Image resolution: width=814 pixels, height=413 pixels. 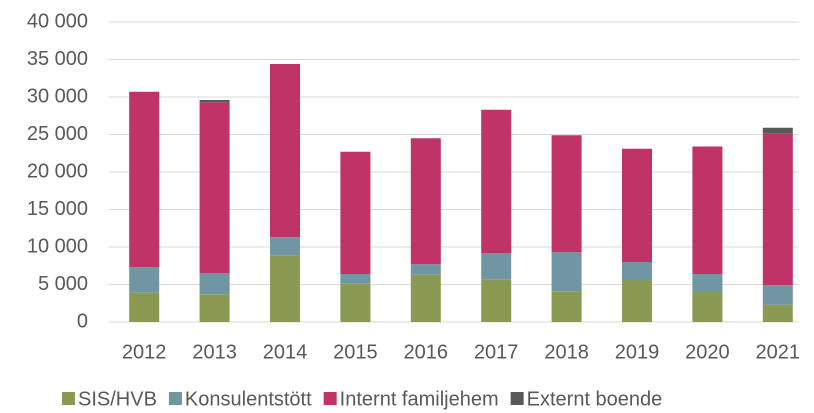 I want to click on x-tick-label: 2018, so click(x=566, y=352).